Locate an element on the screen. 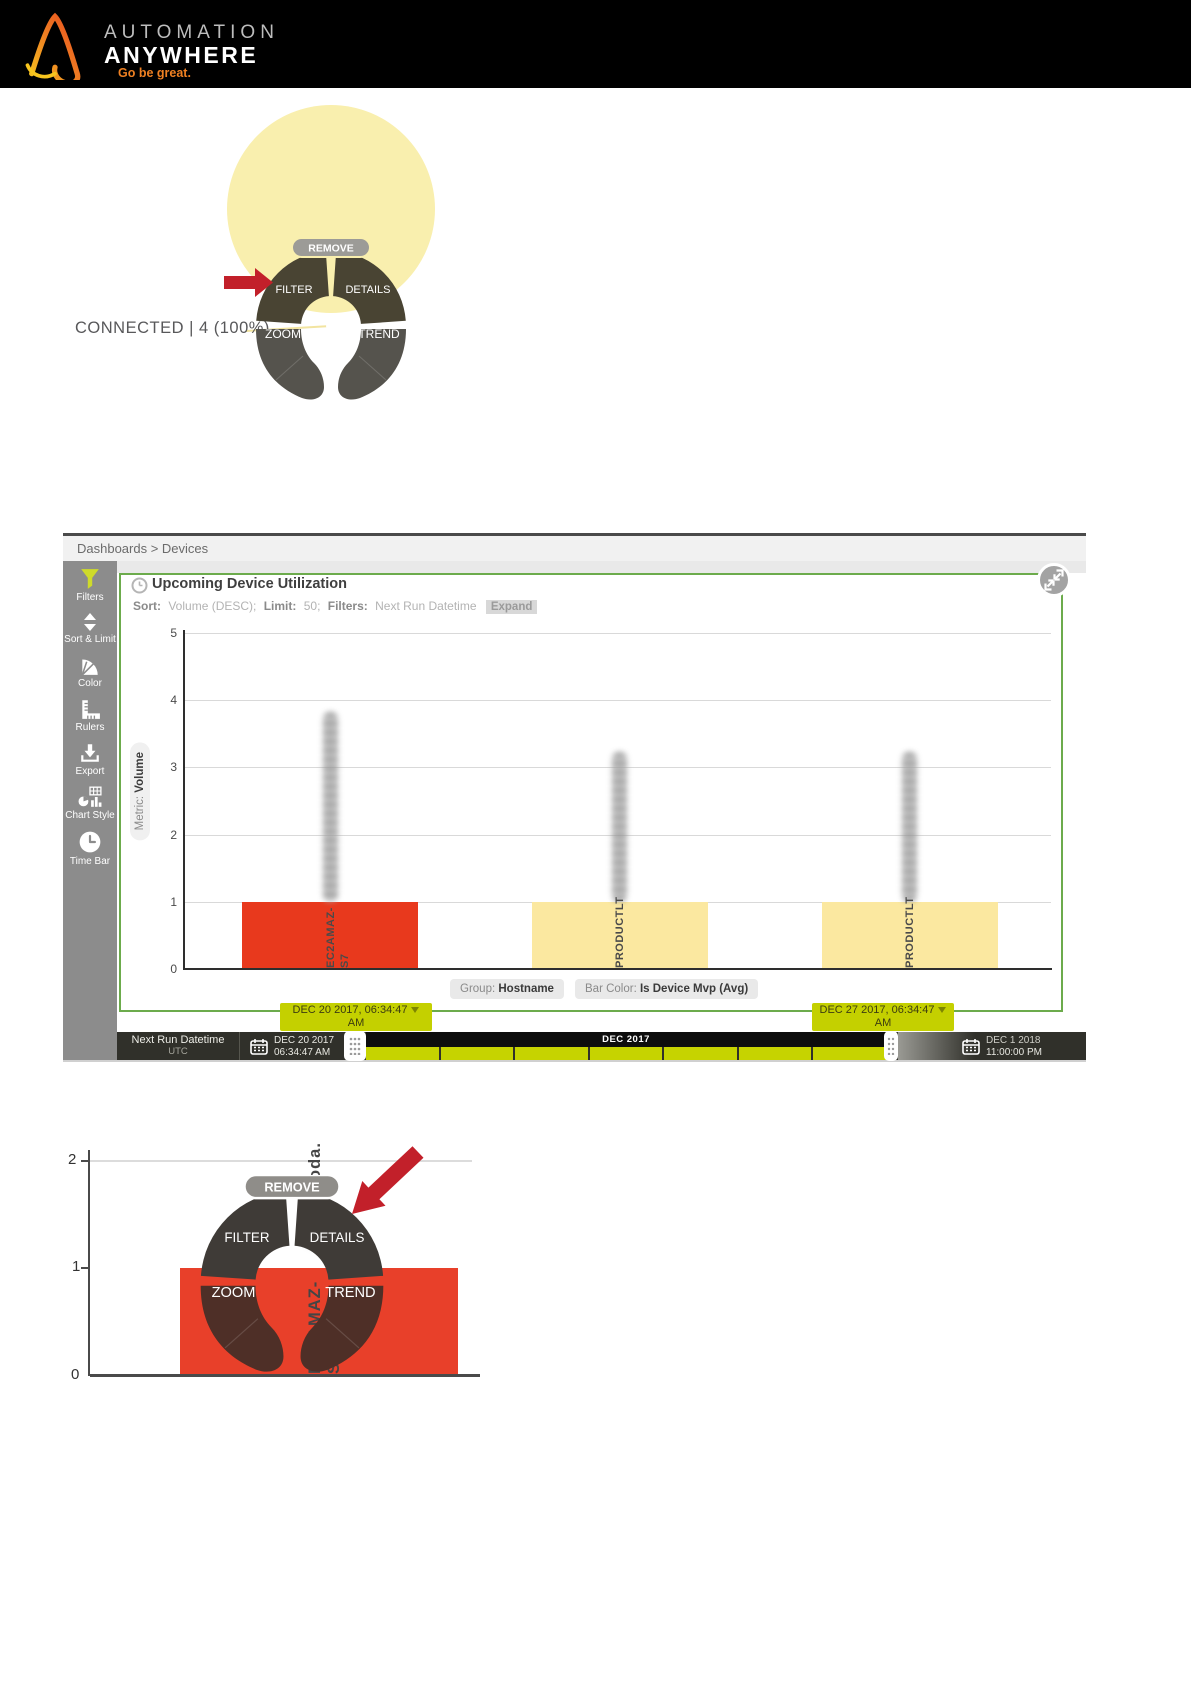  sort-label: Sort: is located at coordinates (147, 606).